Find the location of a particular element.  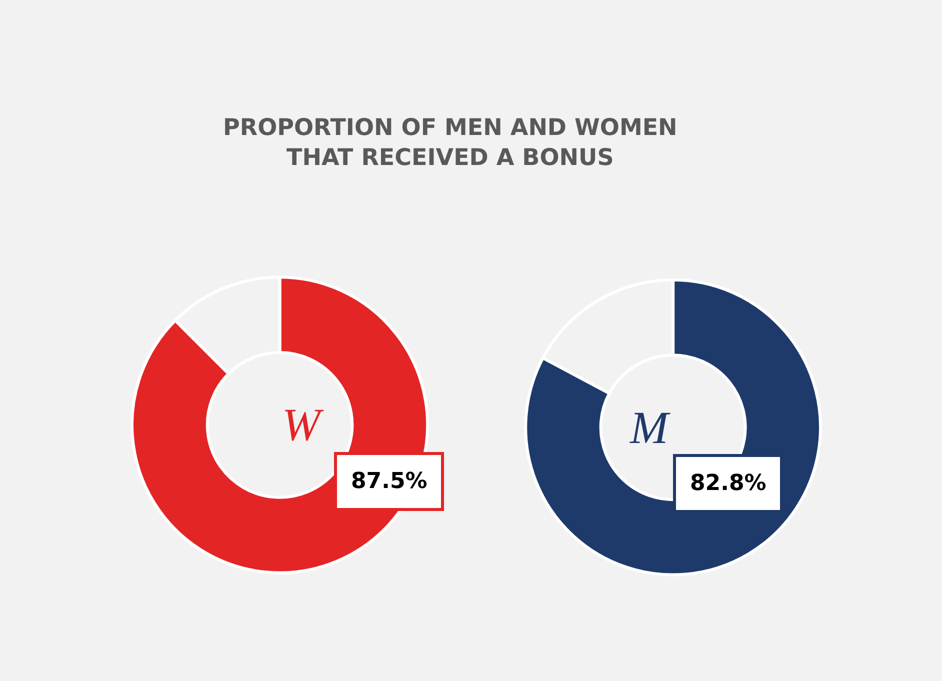

text: M is located at coordinates (650, 427).